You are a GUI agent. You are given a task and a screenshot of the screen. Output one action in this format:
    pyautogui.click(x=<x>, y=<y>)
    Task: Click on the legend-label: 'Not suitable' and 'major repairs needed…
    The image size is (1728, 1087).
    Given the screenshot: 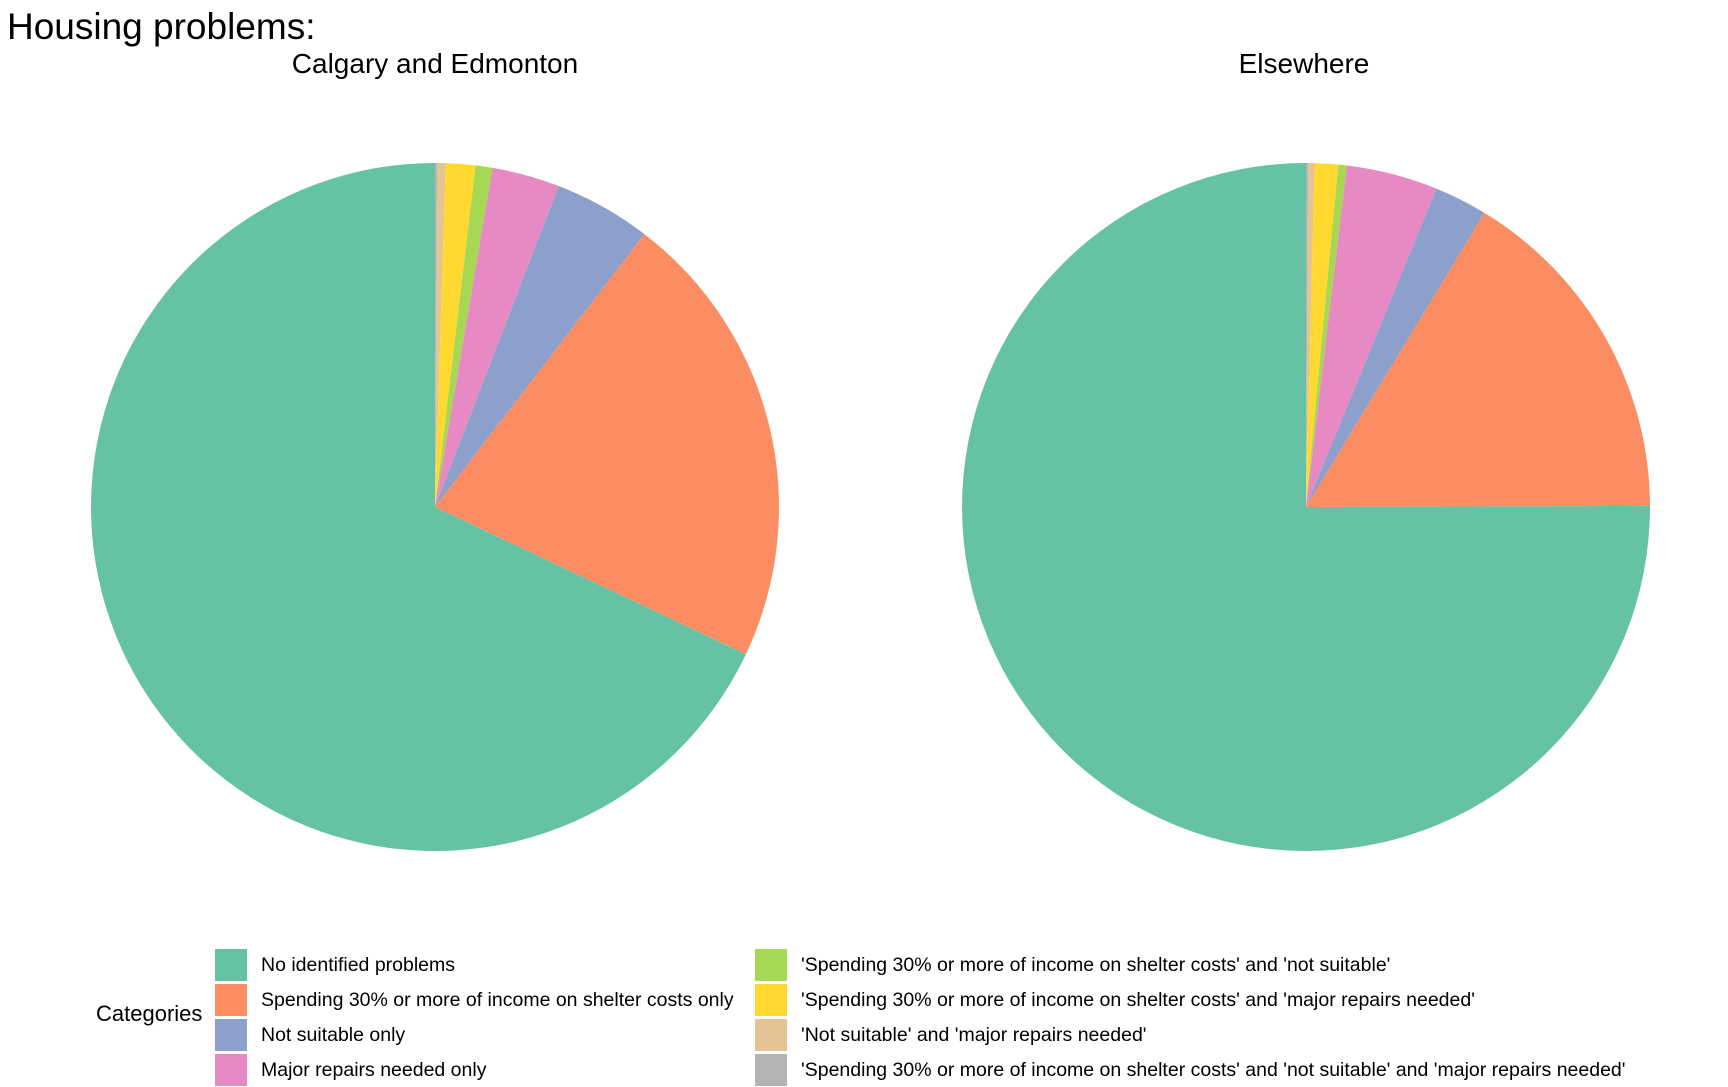 What is the action you would take?
    pyautogui.click(x=974, y=1035)
    